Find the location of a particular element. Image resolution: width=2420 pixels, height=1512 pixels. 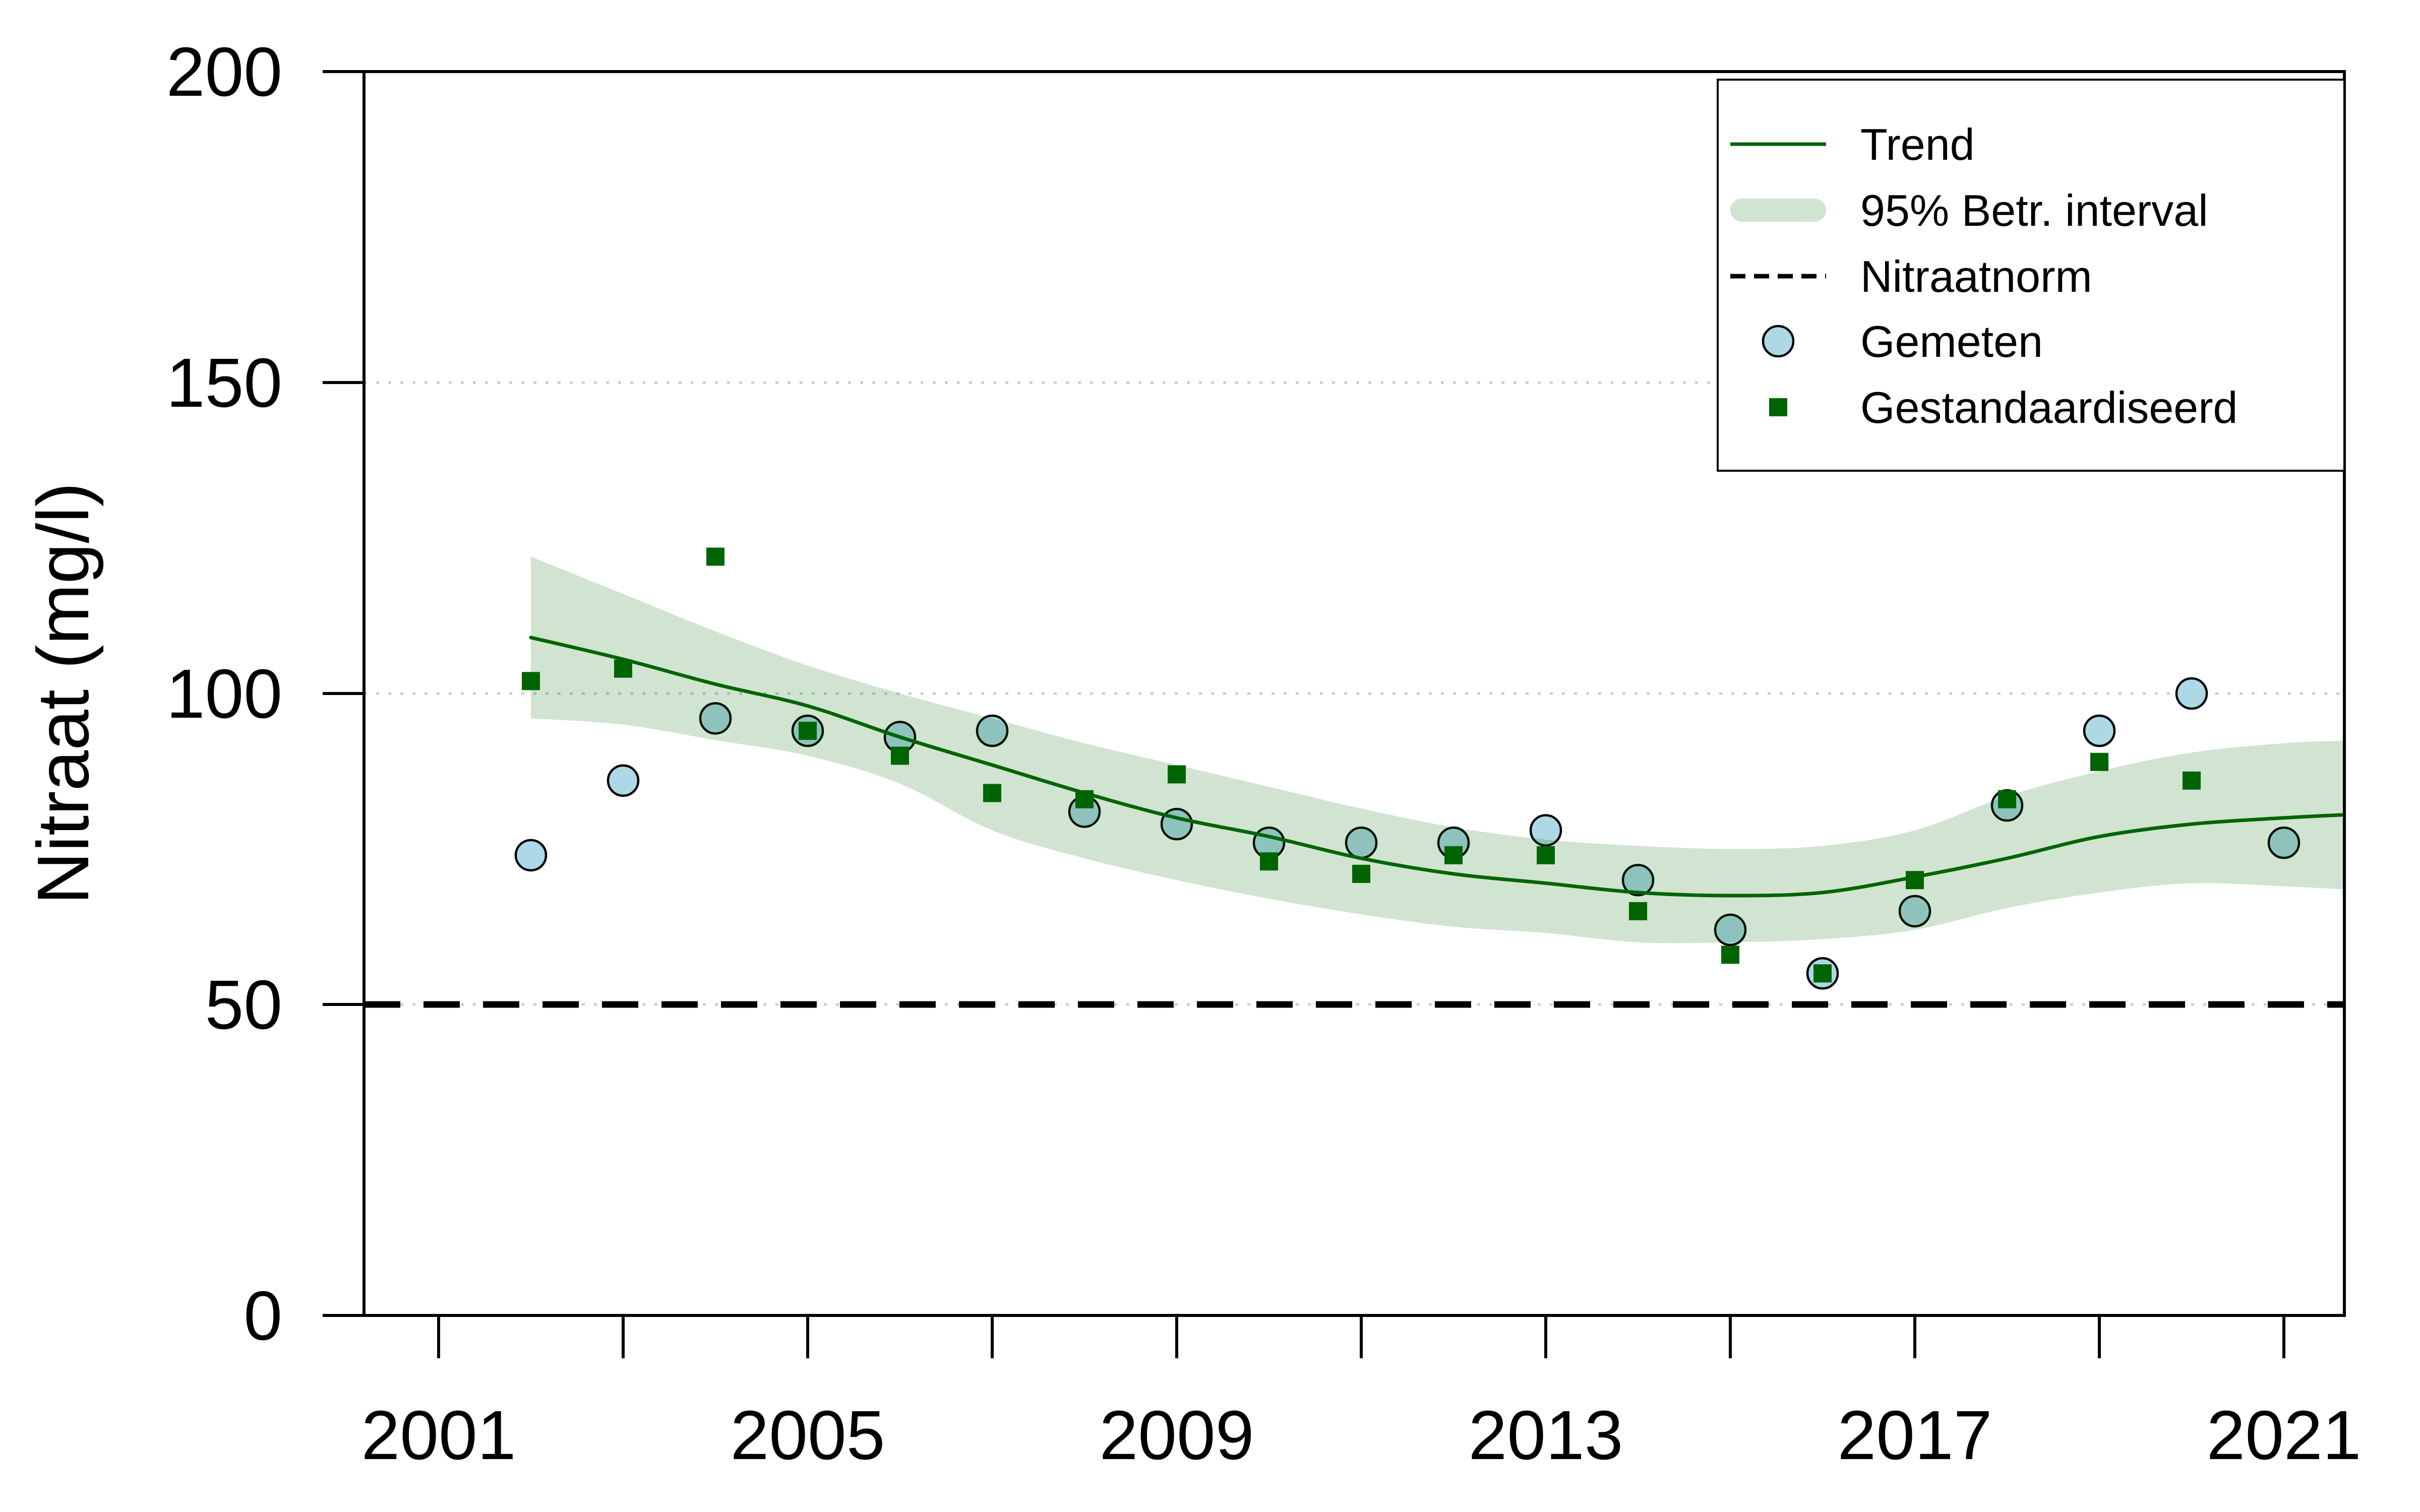

x-tick-label-2021: 2021 is located at coordinates (2284, 1435).